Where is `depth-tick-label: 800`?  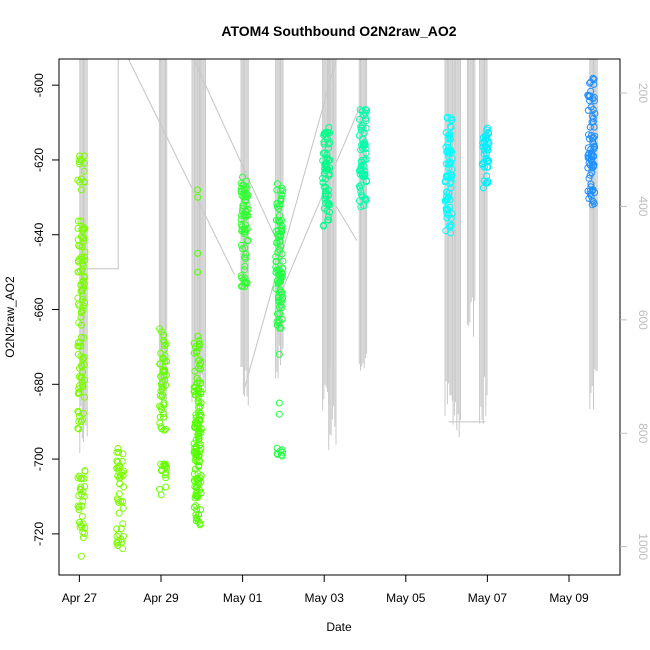 depth-tick-label: 800 is located at coordinates (643, 433).